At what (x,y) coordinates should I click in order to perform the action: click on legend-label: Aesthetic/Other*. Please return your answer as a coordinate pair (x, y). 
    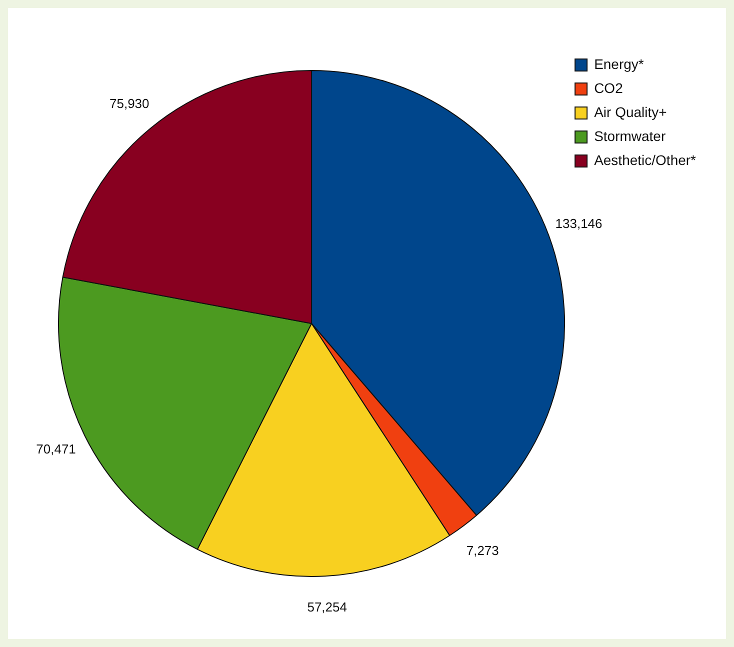
    Looking at the image, I should click on (645, 160).